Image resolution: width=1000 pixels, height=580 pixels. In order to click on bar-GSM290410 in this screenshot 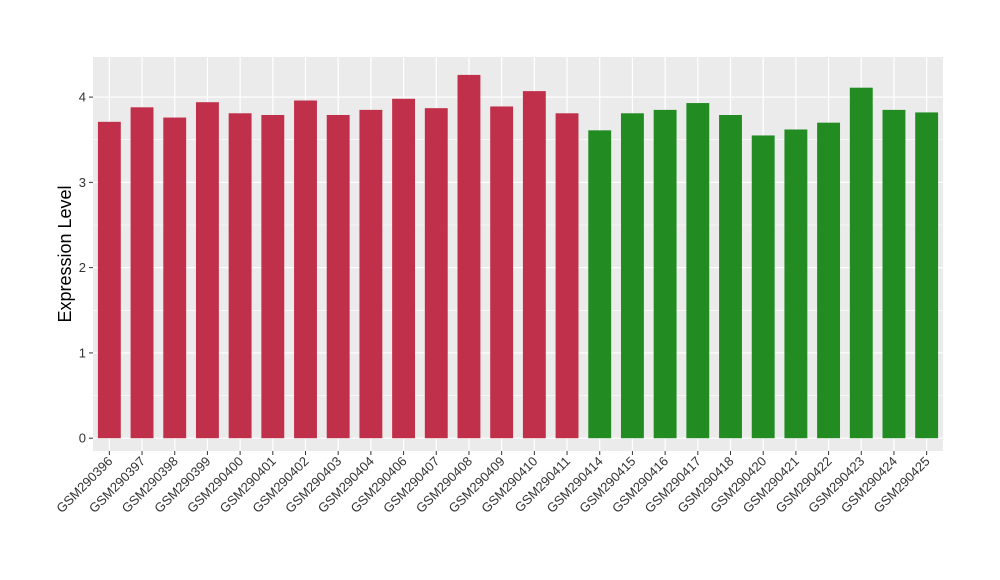, I will do `click(534, 265)`.